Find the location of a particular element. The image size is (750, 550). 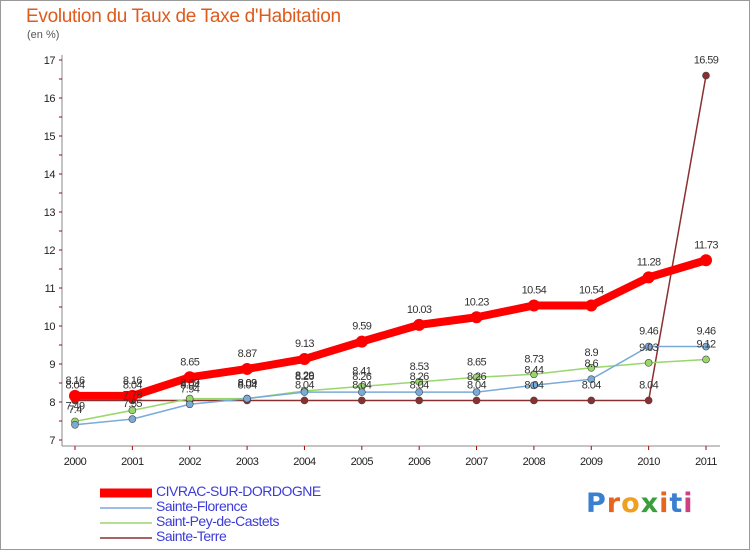

y-tick-label: 12 is located at coordinates (50, 251).